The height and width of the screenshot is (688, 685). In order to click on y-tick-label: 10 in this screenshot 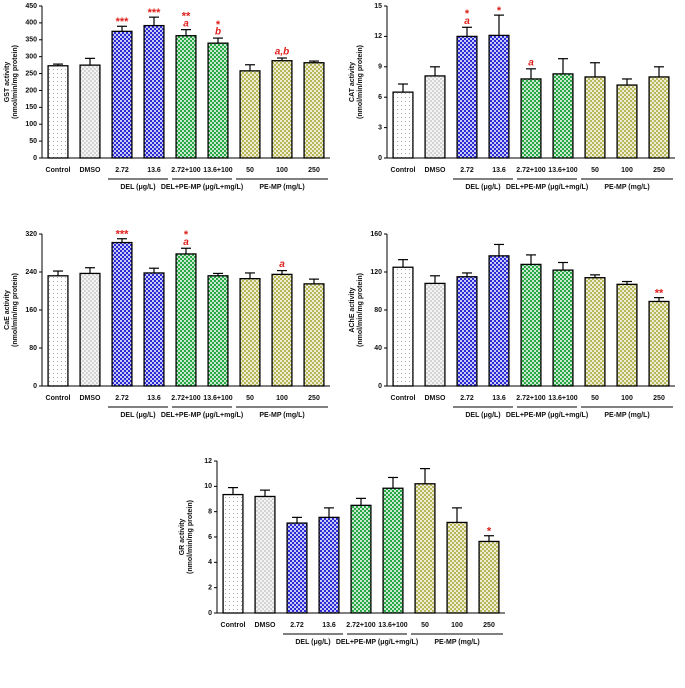, I will do `click(208, 486)`.